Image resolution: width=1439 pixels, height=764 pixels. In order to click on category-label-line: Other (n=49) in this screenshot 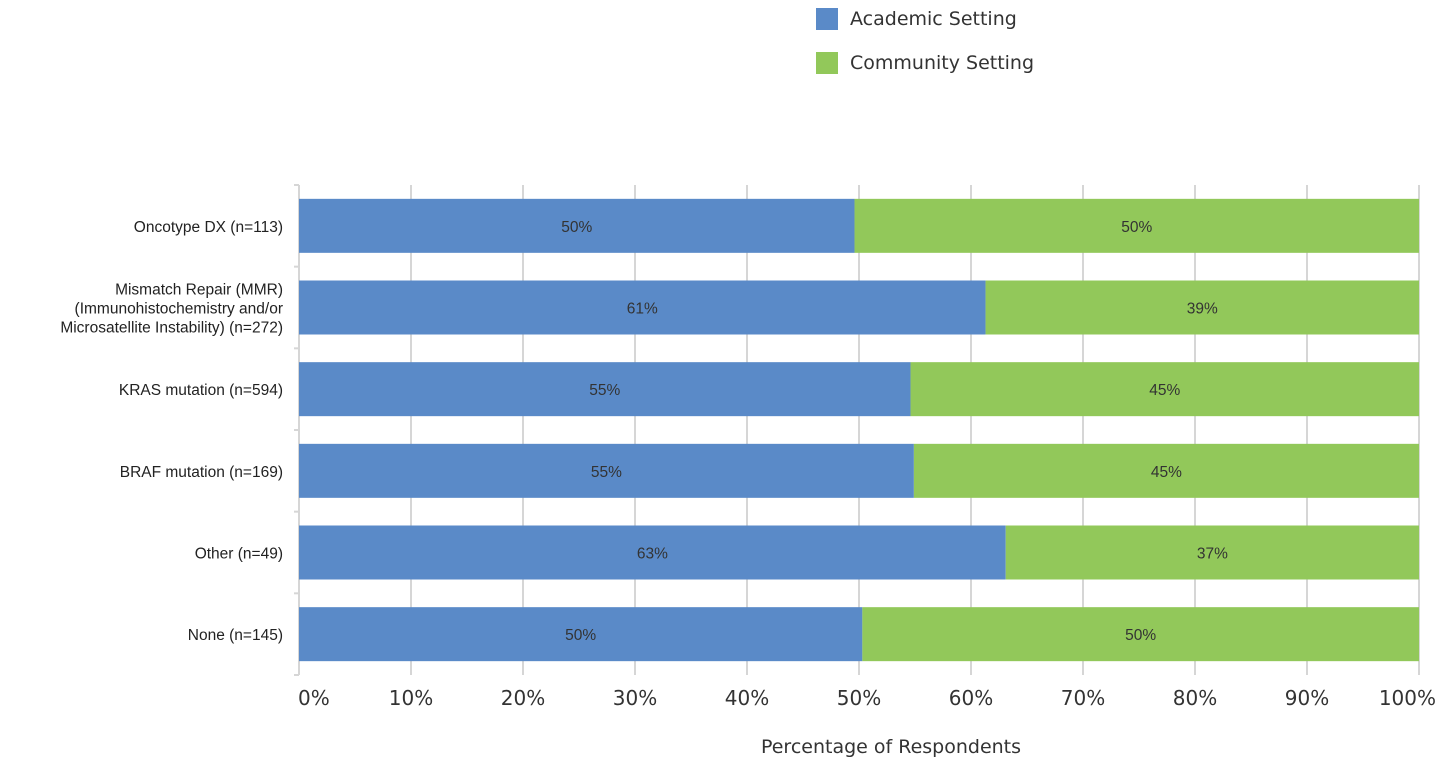, I will do `click(239, 554)`.